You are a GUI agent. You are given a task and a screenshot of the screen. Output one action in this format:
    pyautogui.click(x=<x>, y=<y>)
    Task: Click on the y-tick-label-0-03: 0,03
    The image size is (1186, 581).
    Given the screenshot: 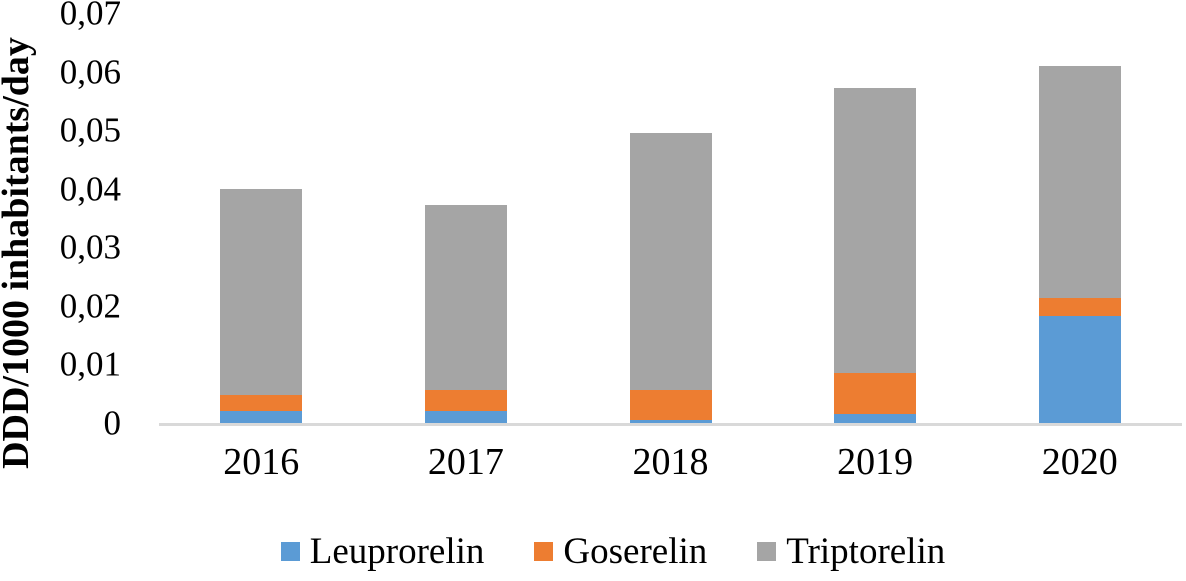 What is the action you would take?
    pyautogui.click(x=90, y=247)
    